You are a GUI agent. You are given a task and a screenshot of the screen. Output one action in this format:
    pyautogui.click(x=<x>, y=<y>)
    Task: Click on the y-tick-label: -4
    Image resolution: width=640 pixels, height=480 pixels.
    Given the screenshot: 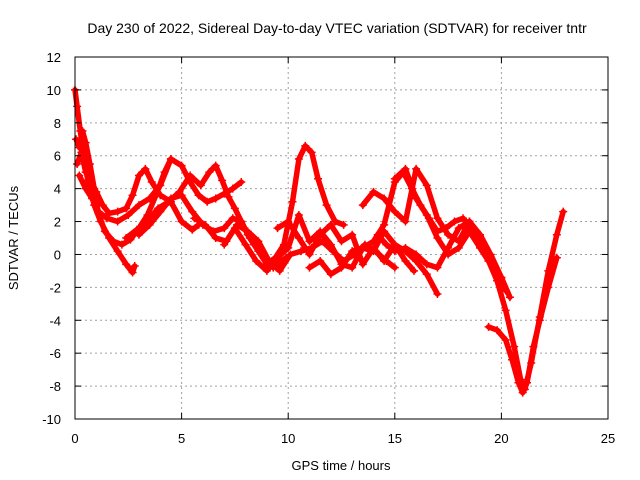 What is the action you would take?
    pyautogui.click(x=55, y=320)
    